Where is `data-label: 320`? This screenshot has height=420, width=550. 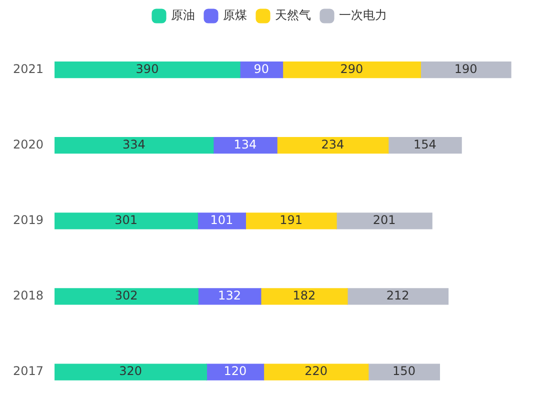
data-label: 320 is located at coordinates (130, 371).